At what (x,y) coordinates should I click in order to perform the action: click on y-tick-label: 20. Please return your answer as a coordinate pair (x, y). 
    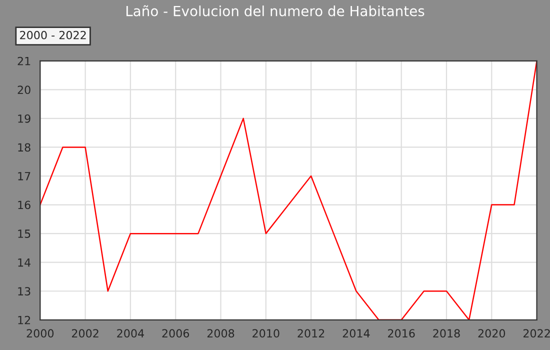
    Looking at the image, I should click on (24, 90).